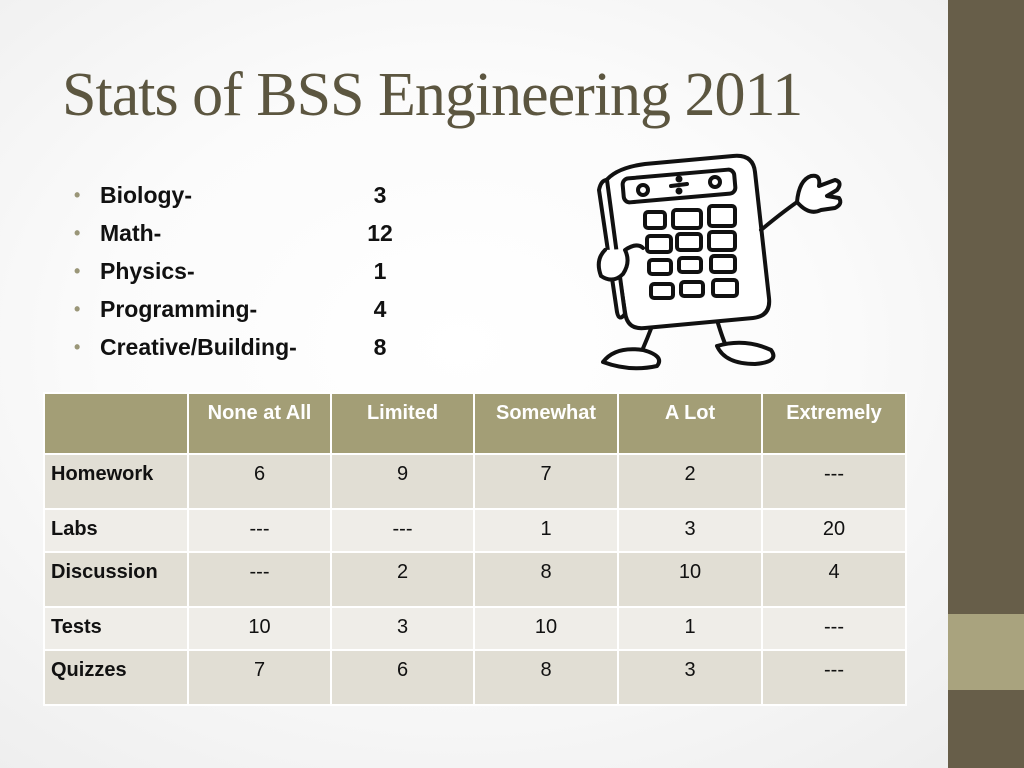  I want to click on row-label: Tests, so click(116, 628).